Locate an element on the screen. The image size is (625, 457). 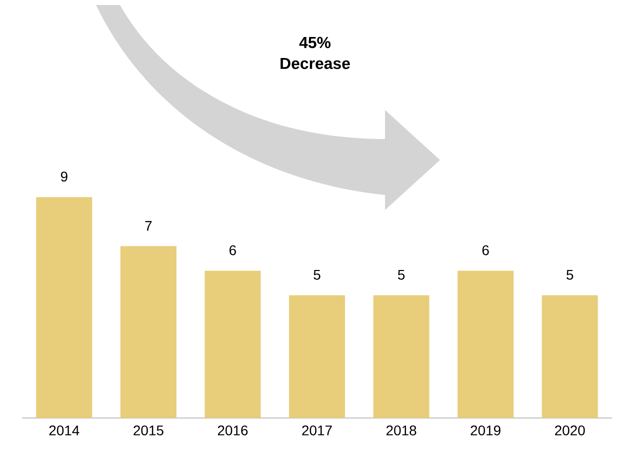
data-label: 7 is located at coordinates (148, 226).